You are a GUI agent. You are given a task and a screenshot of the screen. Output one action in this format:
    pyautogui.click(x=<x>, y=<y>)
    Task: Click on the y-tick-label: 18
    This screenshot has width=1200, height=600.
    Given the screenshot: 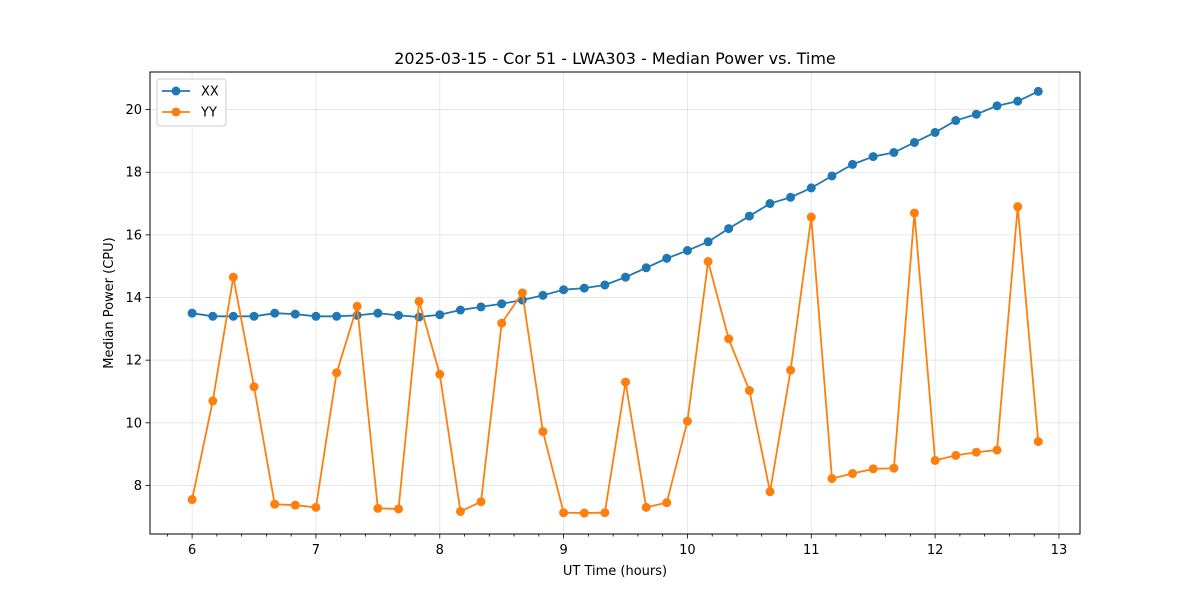 What is the action you would take?
    pyautogui.click(x=133, y=173)
    